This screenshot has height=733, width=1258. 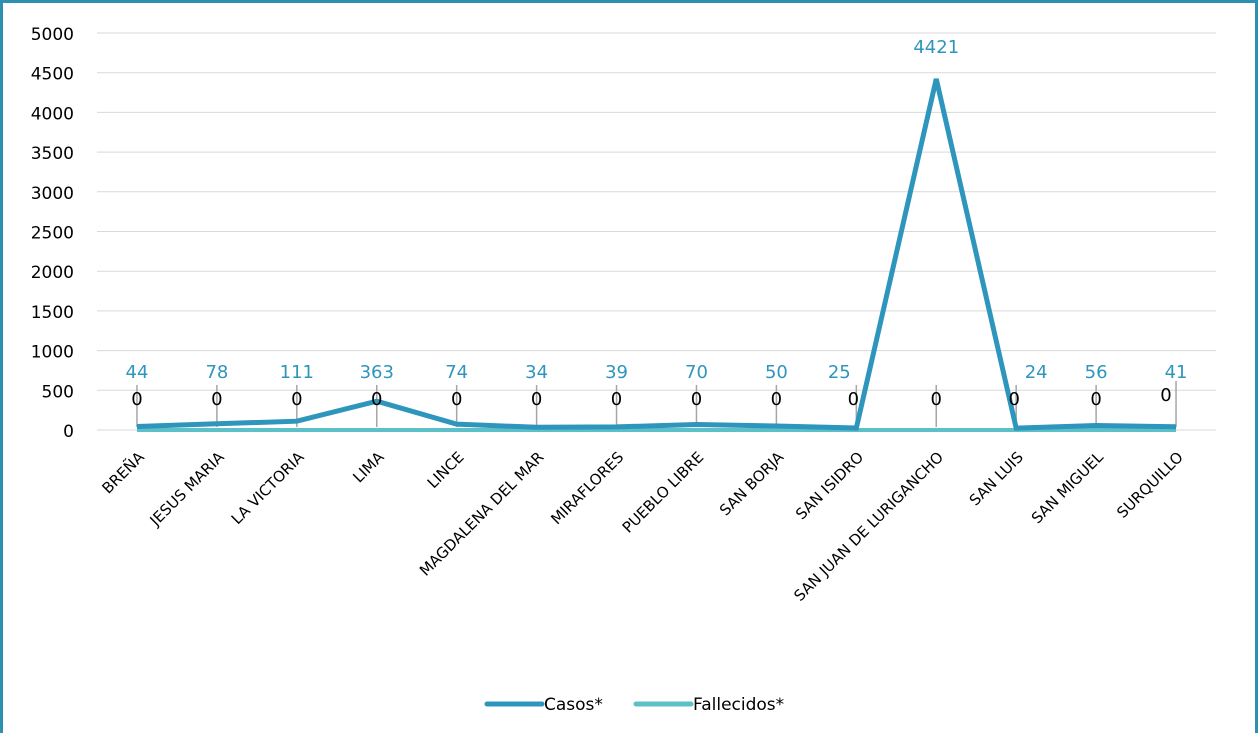 What do you see at coordinates (52, 313) in the screenshot?
I see `y-tick-label: 1500` at bounding box center [52, 313].